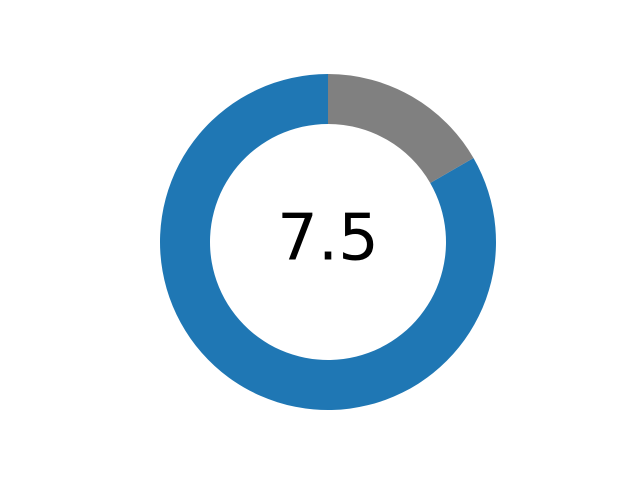  I want to click on donut-slice-remainder, so click(401, 128).